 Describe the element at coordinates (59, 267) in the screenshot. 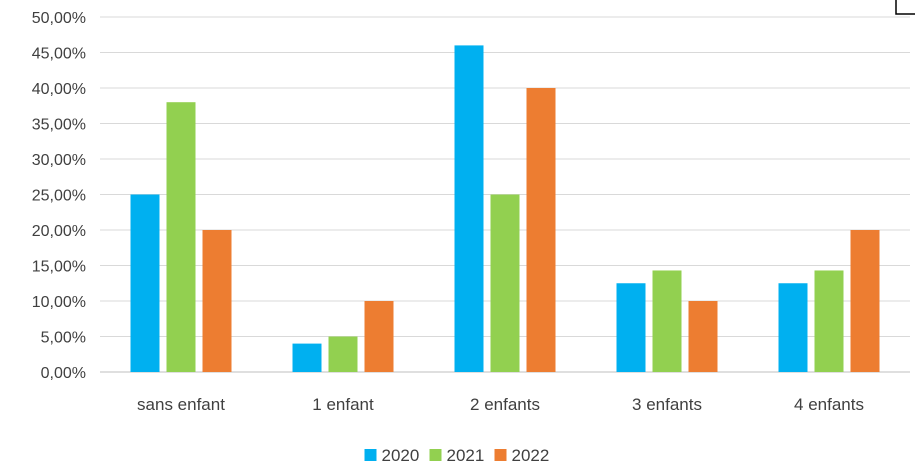

I see `y-tick-label: 15,00%` at that location.